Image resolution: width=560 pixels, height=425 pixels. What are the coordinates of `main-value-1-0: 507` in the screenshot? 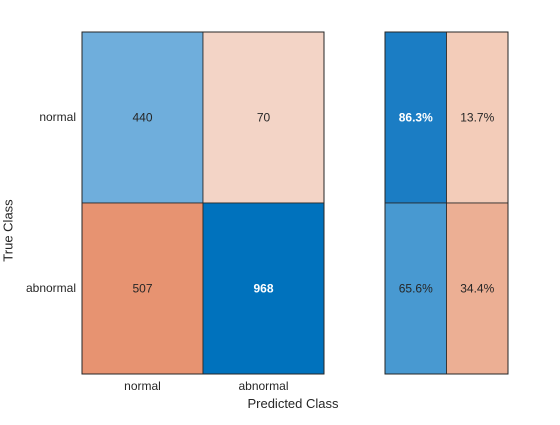 It's located at (142, 289).